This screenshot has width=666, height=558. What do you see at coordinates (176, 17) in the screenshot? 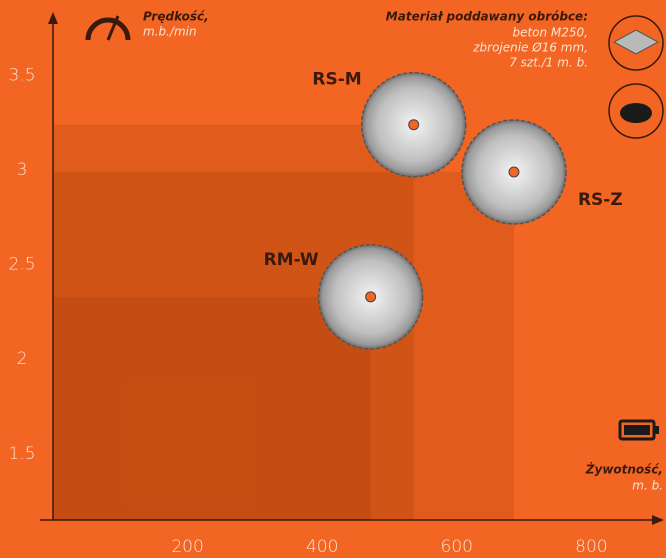
I see `y-label: Prędkość,` at bounding box center [176, 17].